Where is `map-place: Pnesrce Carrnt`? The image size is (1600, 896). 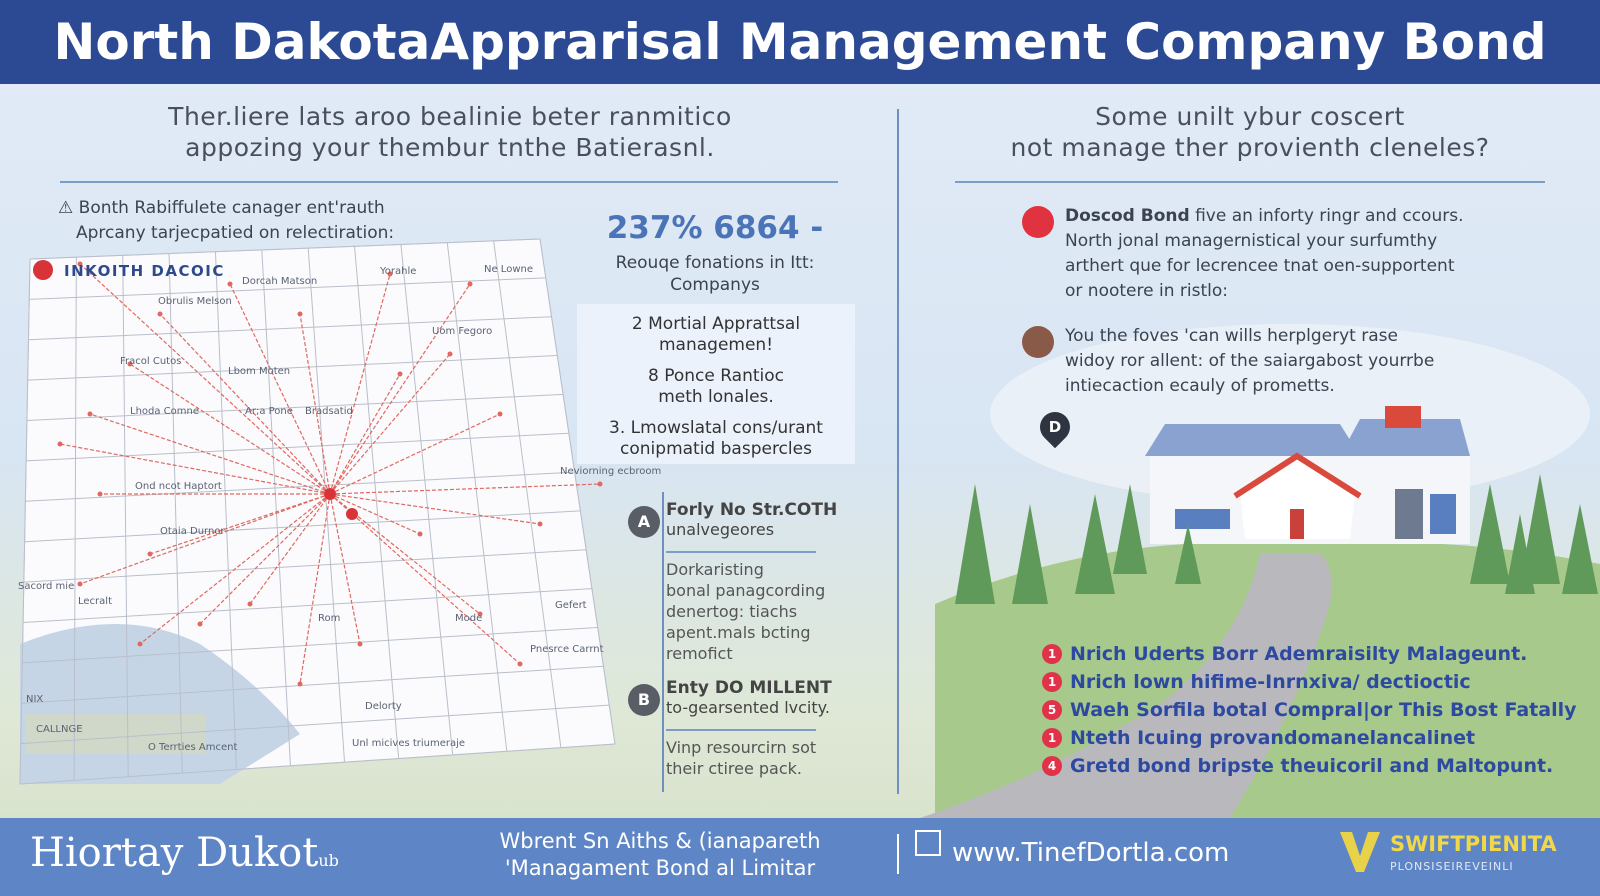
map-place: Pnesrce Carrnt is located at coordinates (567, 649).